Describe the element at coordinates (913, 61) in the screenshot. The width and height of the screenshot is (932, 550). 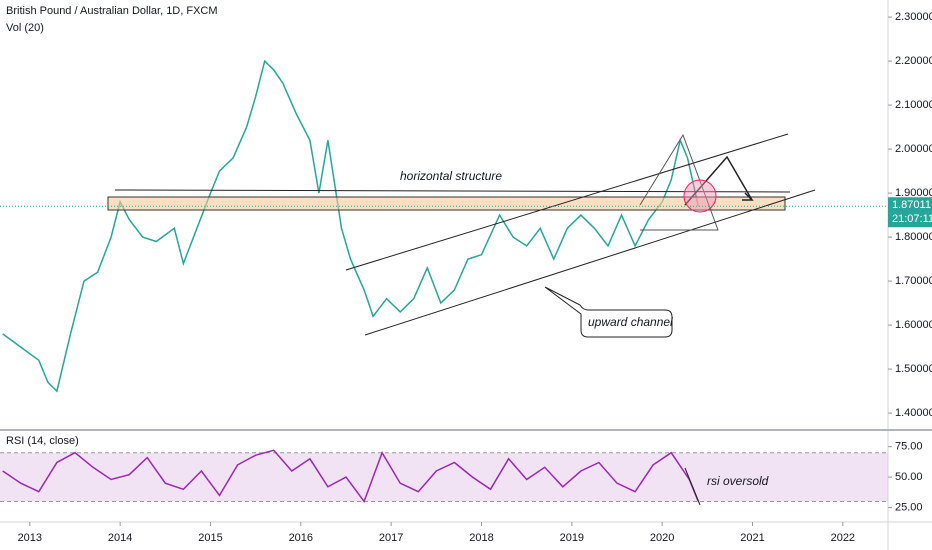
I see `y-tick-label: 2.20000` at that location.